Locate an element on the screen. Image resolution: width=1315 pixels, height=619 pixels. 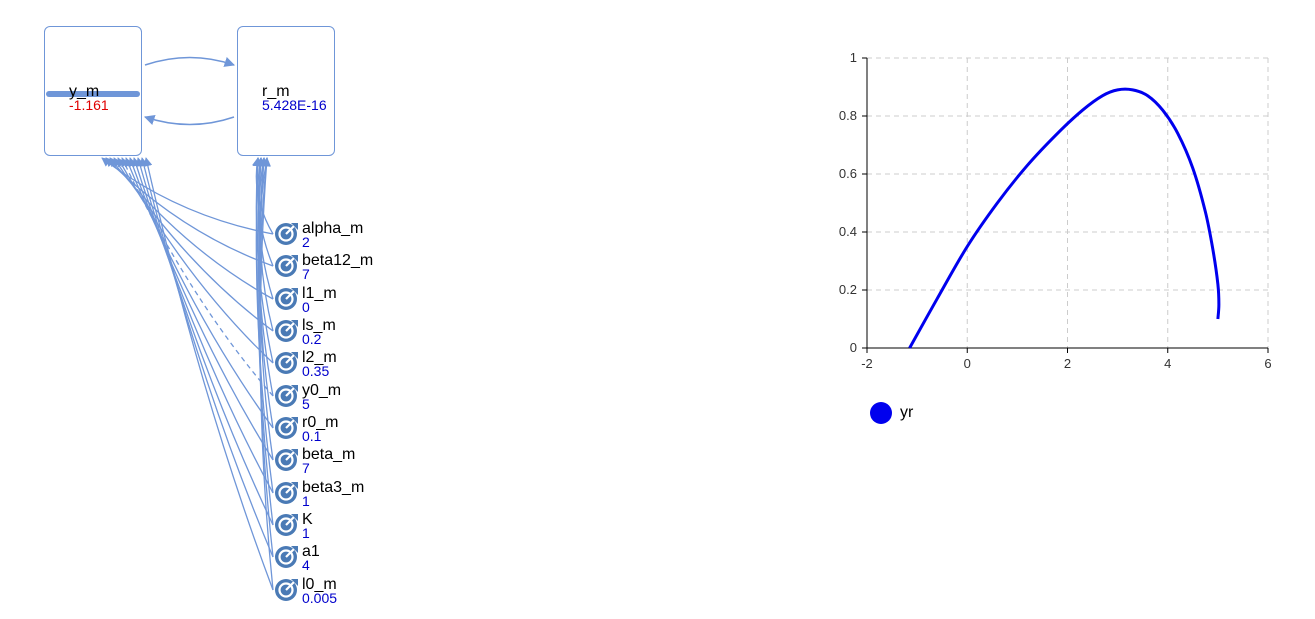
param-beta-m: beta_m 7 is located at coordinates (329, 463).